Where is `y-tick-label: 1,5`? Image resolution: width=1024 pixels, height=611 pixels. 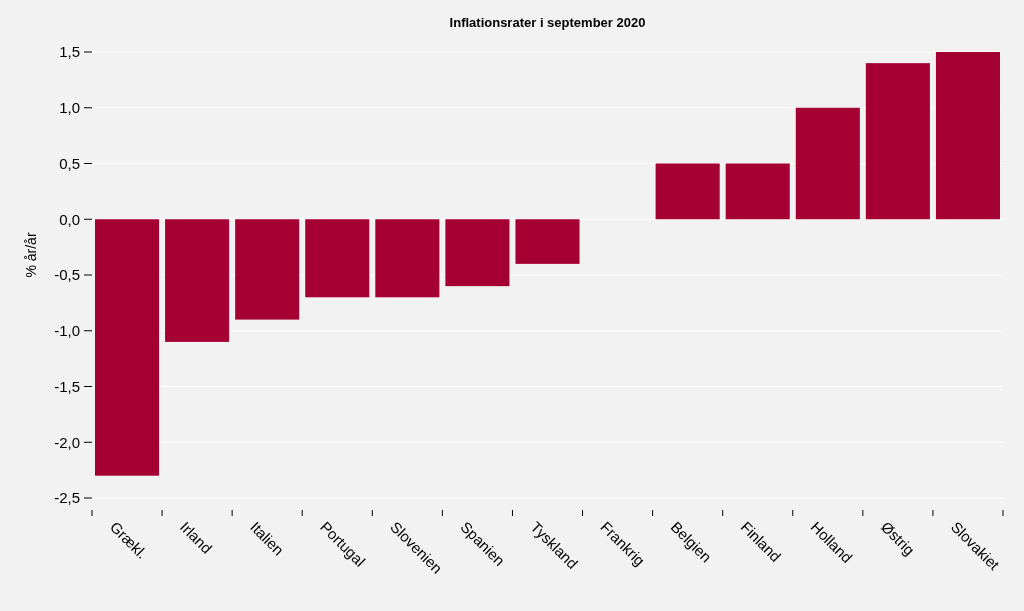 y-tick-label: 1,5 is located at coordinates (69, 52).